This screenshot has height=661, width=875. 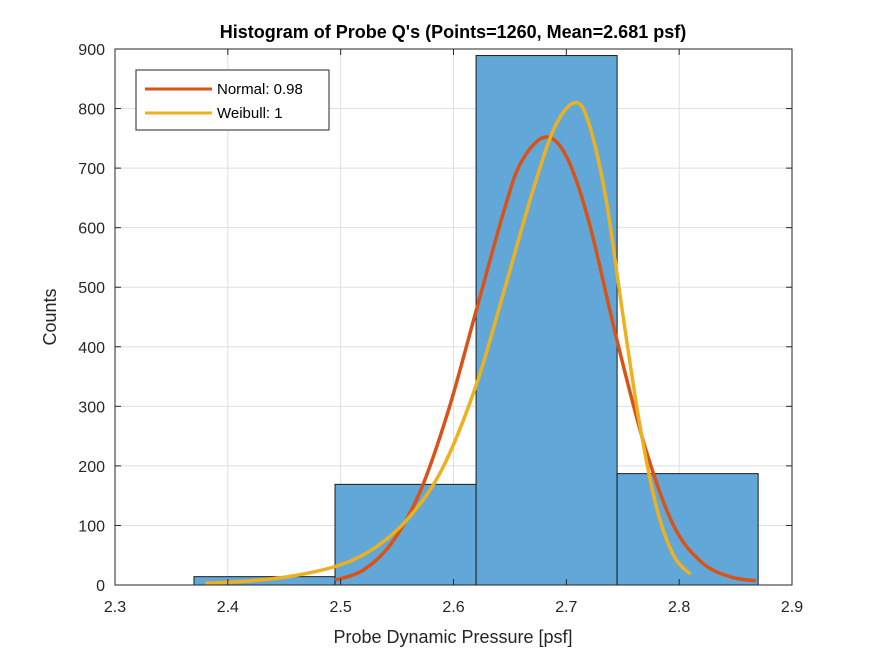 What do you see at coordinates (91, 407) in the screenshot?
I see `y-tick-label: 300` at bounding box center [91, 407].